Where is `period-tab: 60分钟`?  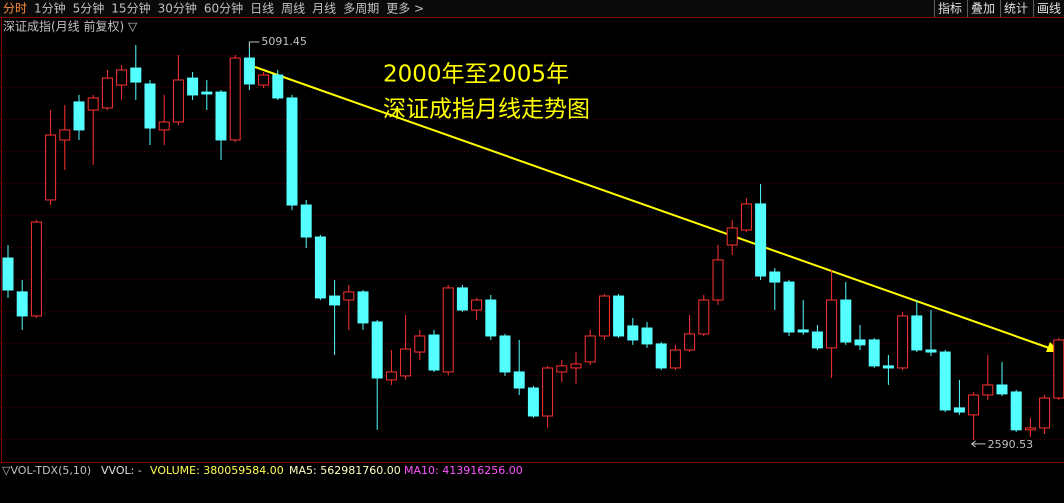
period-tab: 60分钟 is located at coordinates (223, 8).